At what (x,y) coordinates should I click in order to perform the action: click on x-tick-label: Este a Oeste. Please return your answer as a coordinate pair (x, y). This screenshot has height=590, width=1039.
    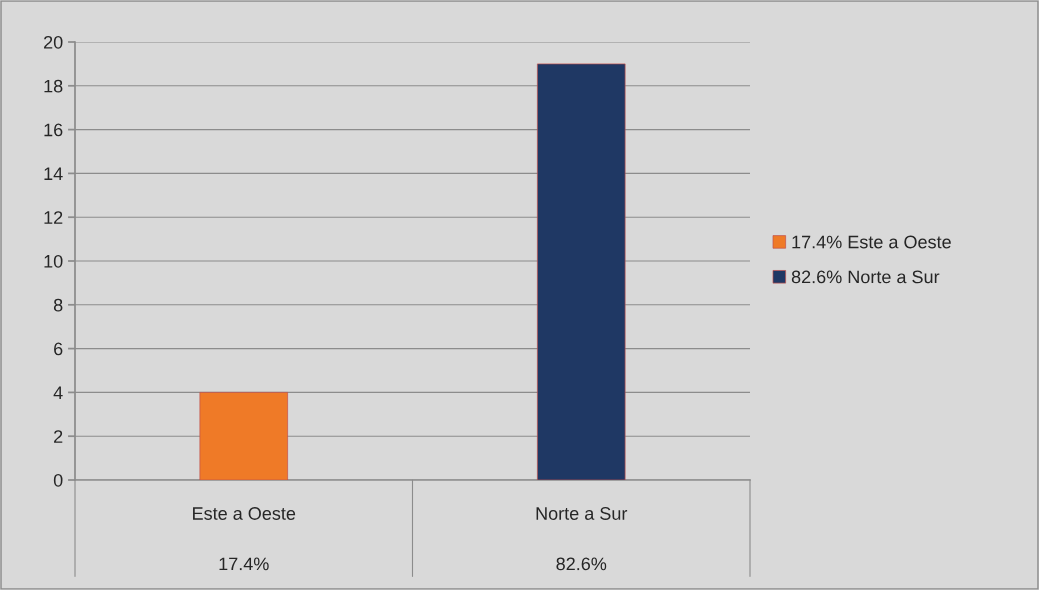
    Looking at the image, I should click on (244, 513).